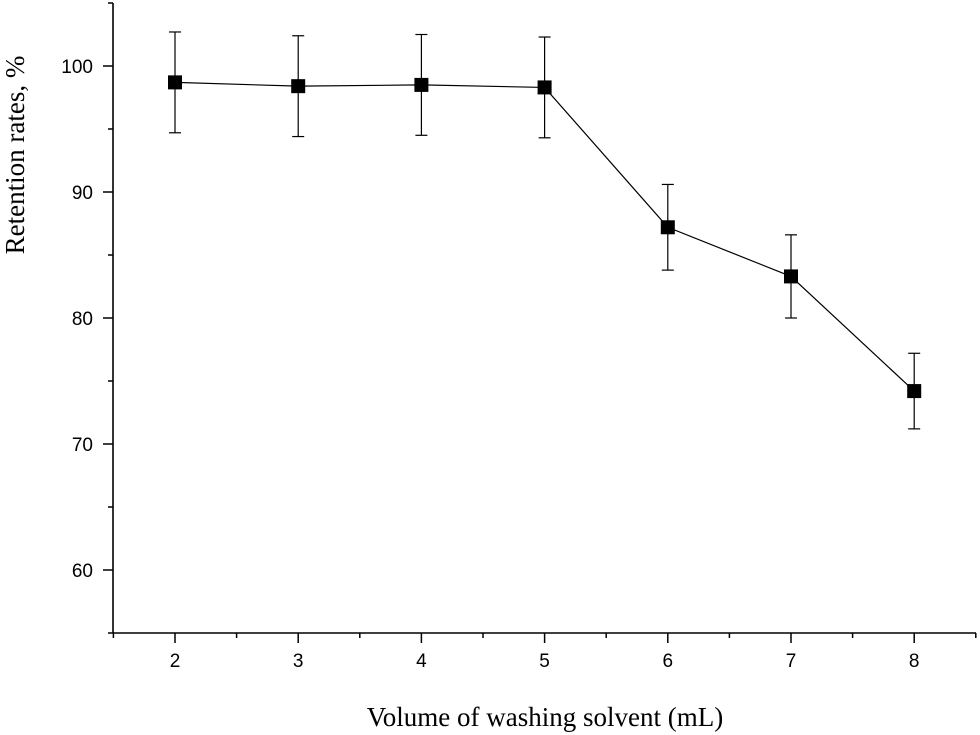 The image size is (980, 735). What do you see at coordinates (15, 155) in the screenshot?
I see `y-axis-title: Retention rates, %` at bounding box center [15, 155].